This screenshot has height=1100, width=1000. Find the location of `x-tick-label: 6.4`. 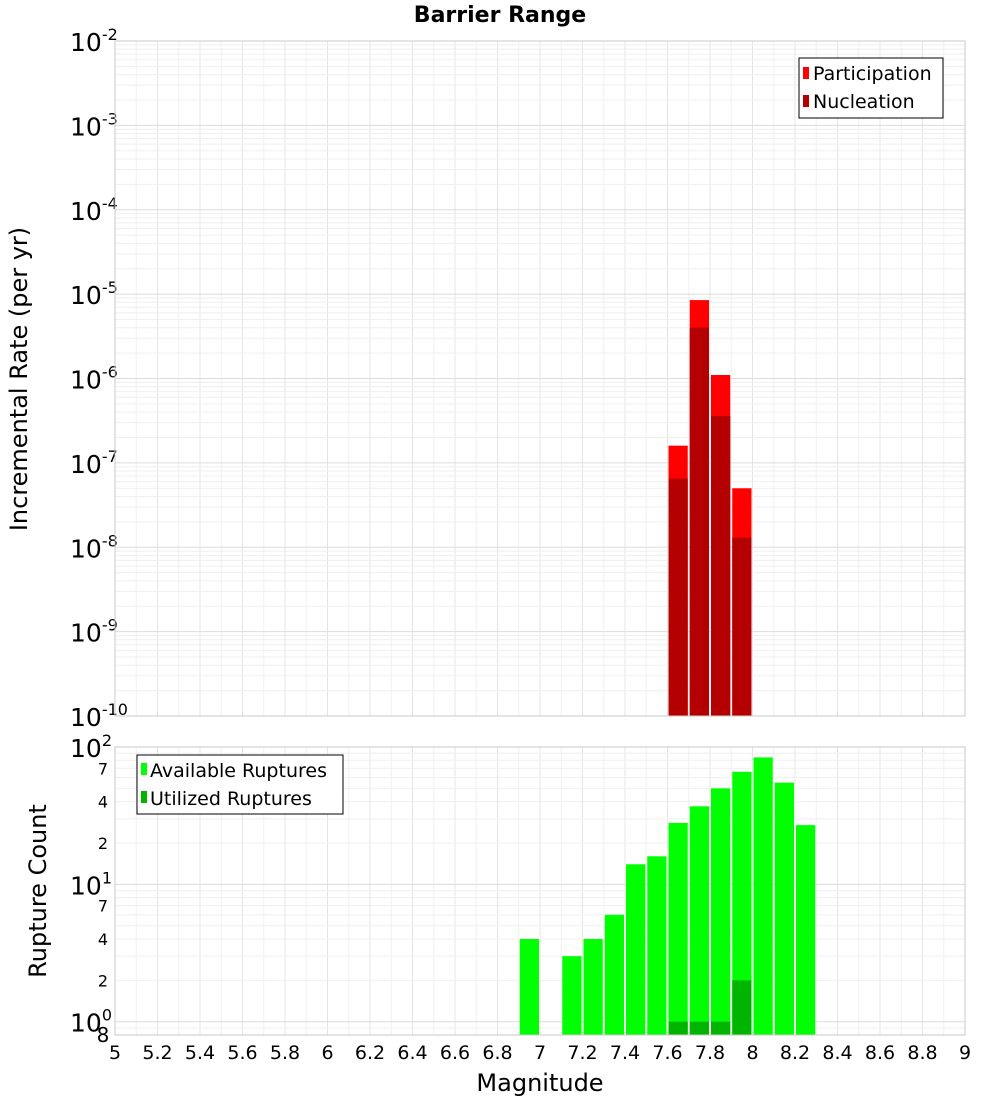

x-tick-label: 6.4 is located at coordinates (412, 1053).